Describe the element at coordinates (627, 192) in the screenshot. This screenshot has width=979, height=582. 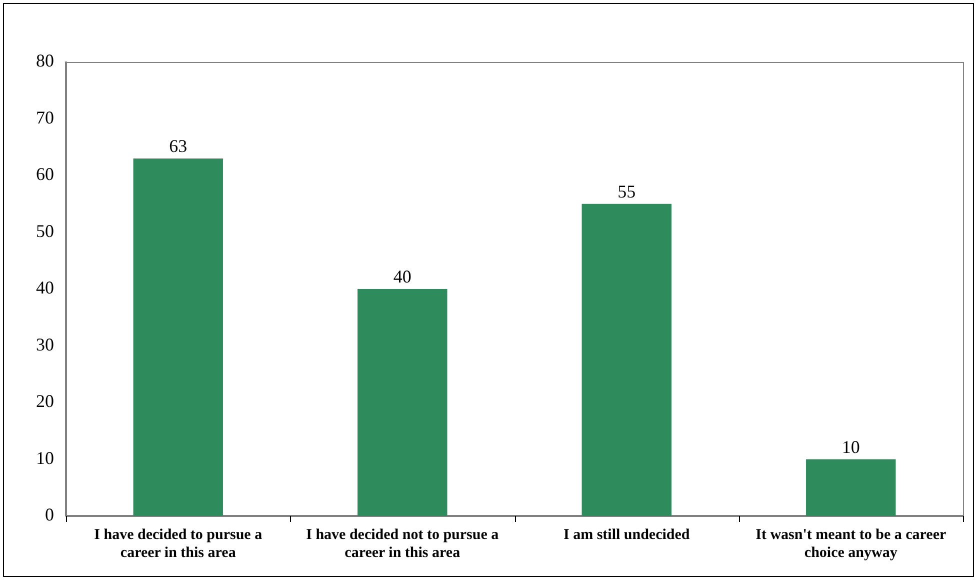
I see `data-label: 55` at that location.